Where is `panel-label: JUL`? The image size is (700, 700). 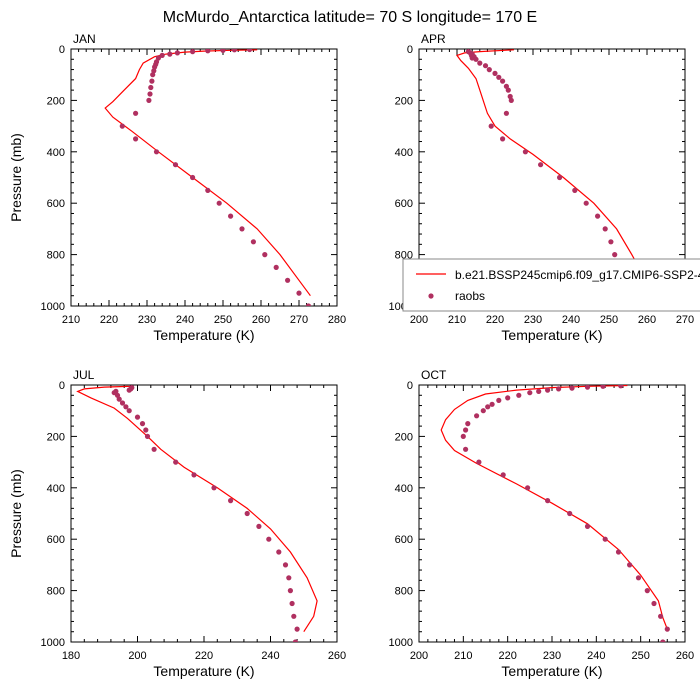
panel-label: JUL is located at coordinates (84, 375).